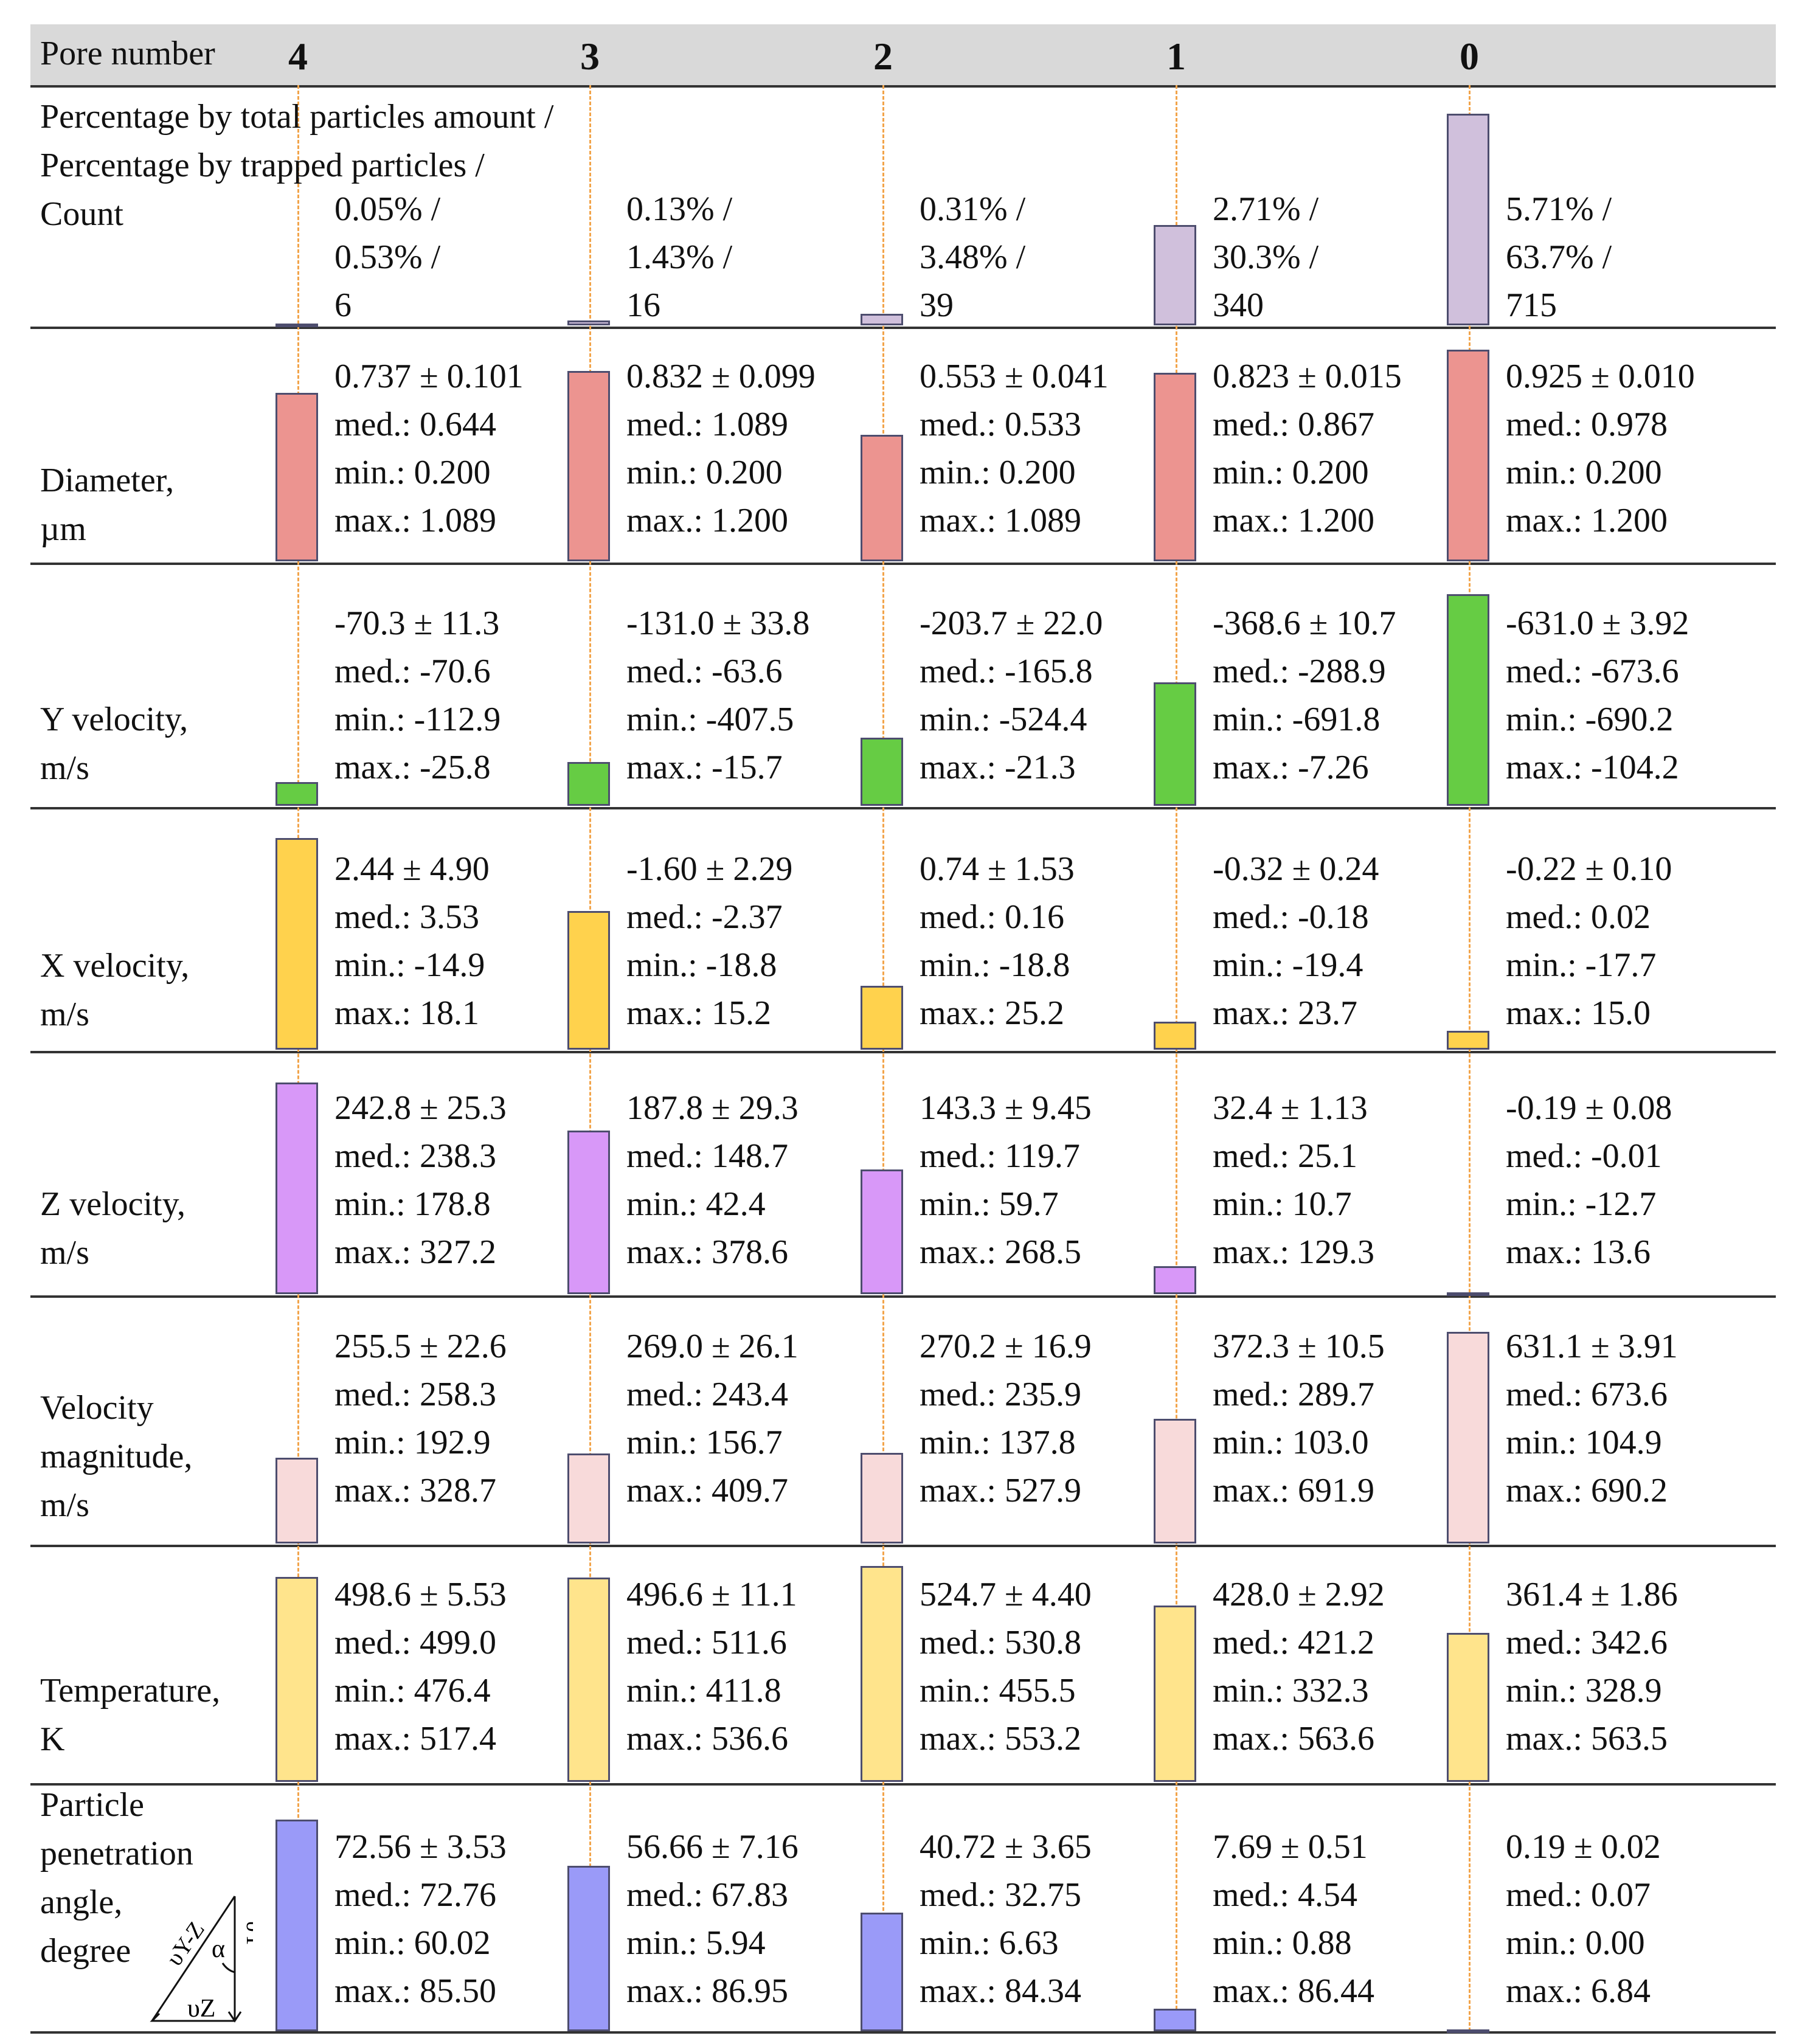 This screenshot has width=1805, height=2044. Describe the element at coordinates (679, 257) in the screenshot. I see `stat-value: 1.43% /` at that location.